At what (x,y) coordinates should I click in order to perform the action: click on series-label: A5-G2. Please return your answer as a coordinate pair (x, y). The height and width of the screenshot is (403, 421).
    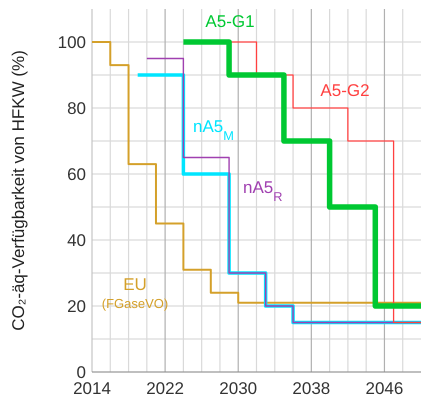
    Looking at the image, I should click on (345, 90).